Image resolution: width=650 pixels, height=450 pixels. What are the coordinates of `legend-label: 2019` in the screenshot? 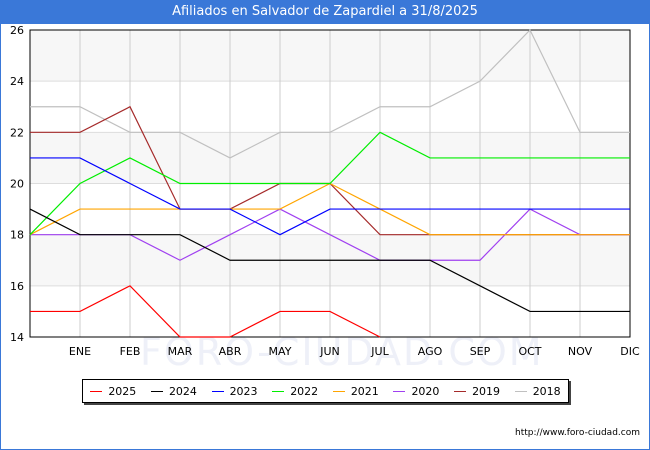 It's located at (486, 391).